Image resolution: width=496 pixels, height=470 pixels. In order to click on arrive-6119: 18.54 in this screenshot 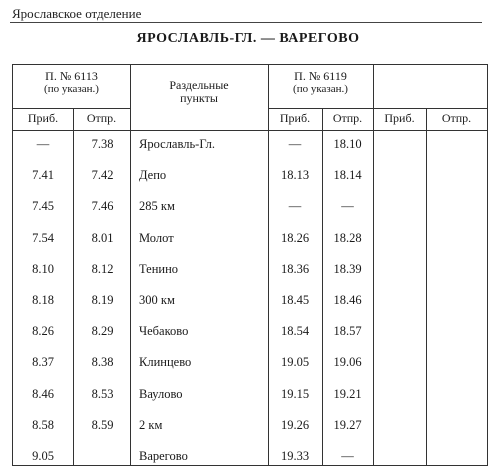, I will do `click(295, 331)`.